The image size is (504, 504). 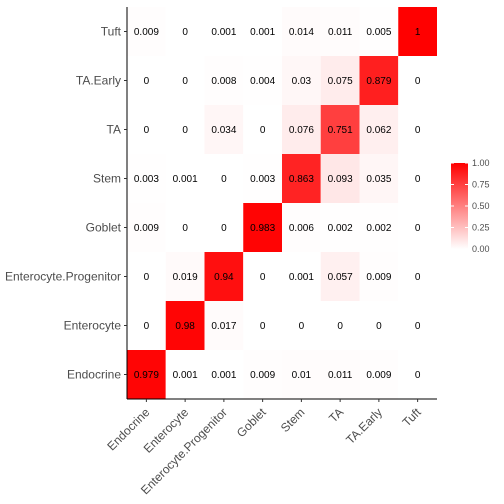 I want to click on heatmap-cell-ta-tuft, so click(x=417, y=129).